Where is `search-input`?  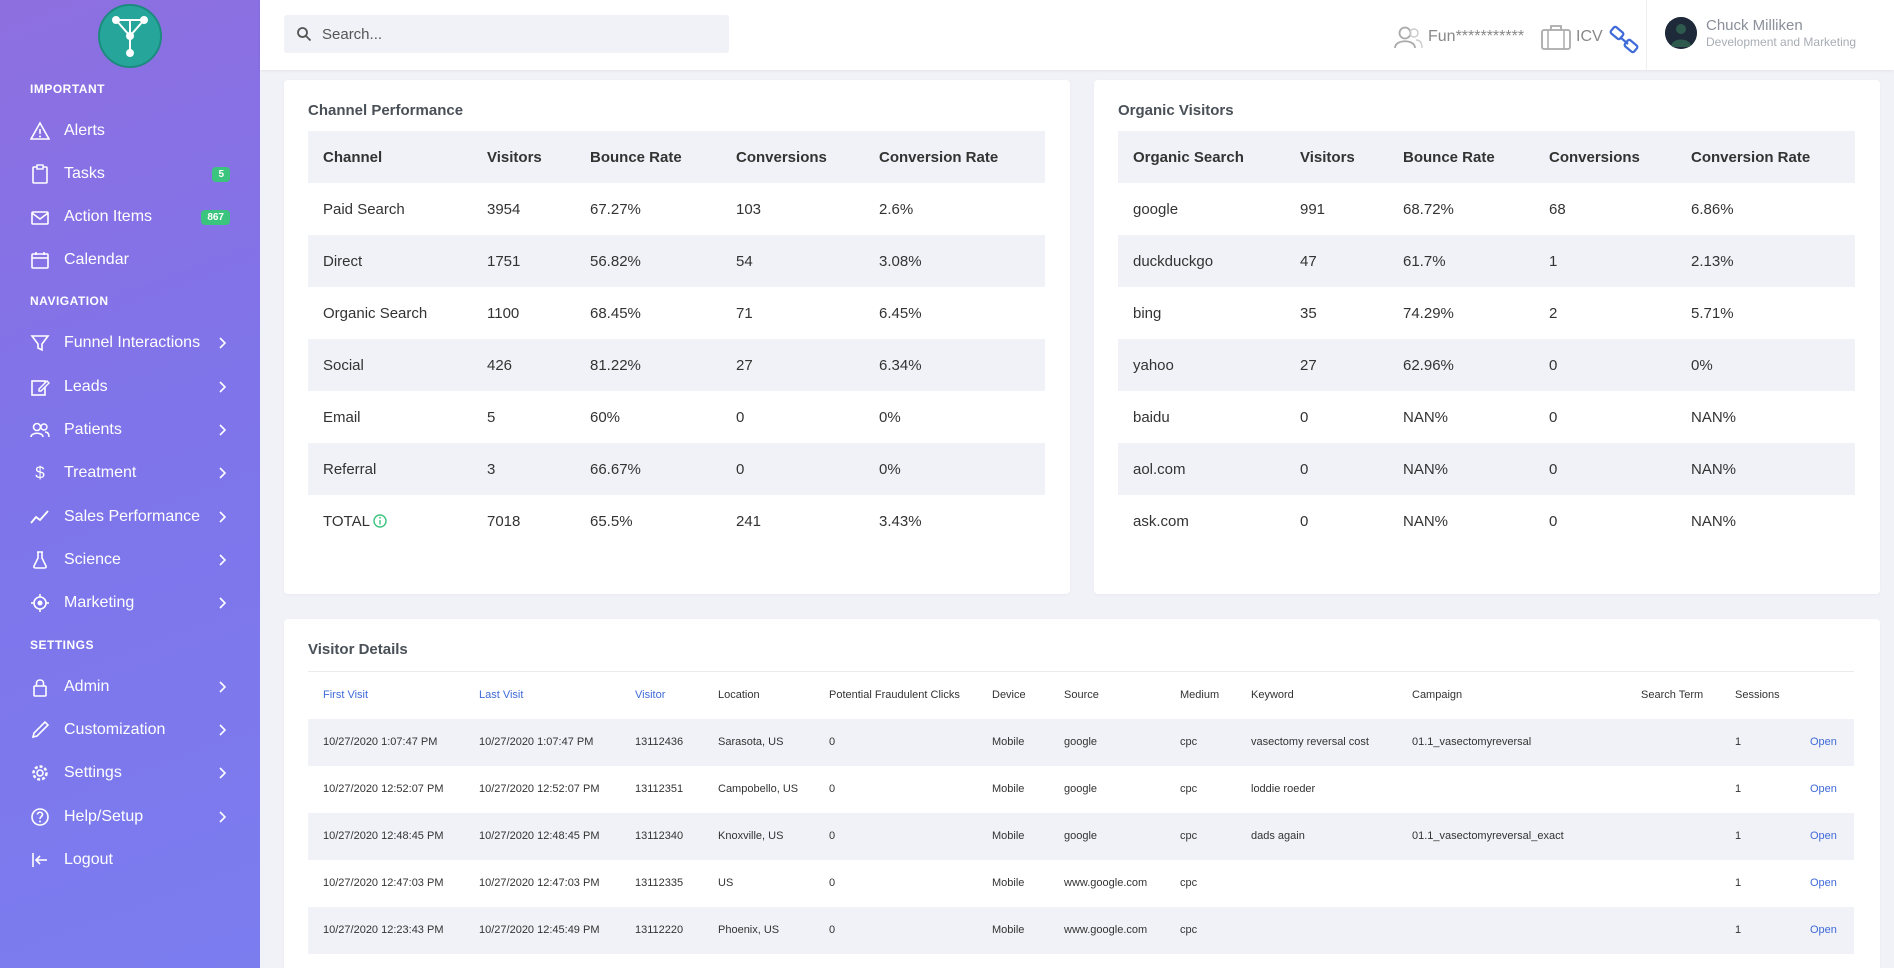
search-input is located at coordinates (522, 34).